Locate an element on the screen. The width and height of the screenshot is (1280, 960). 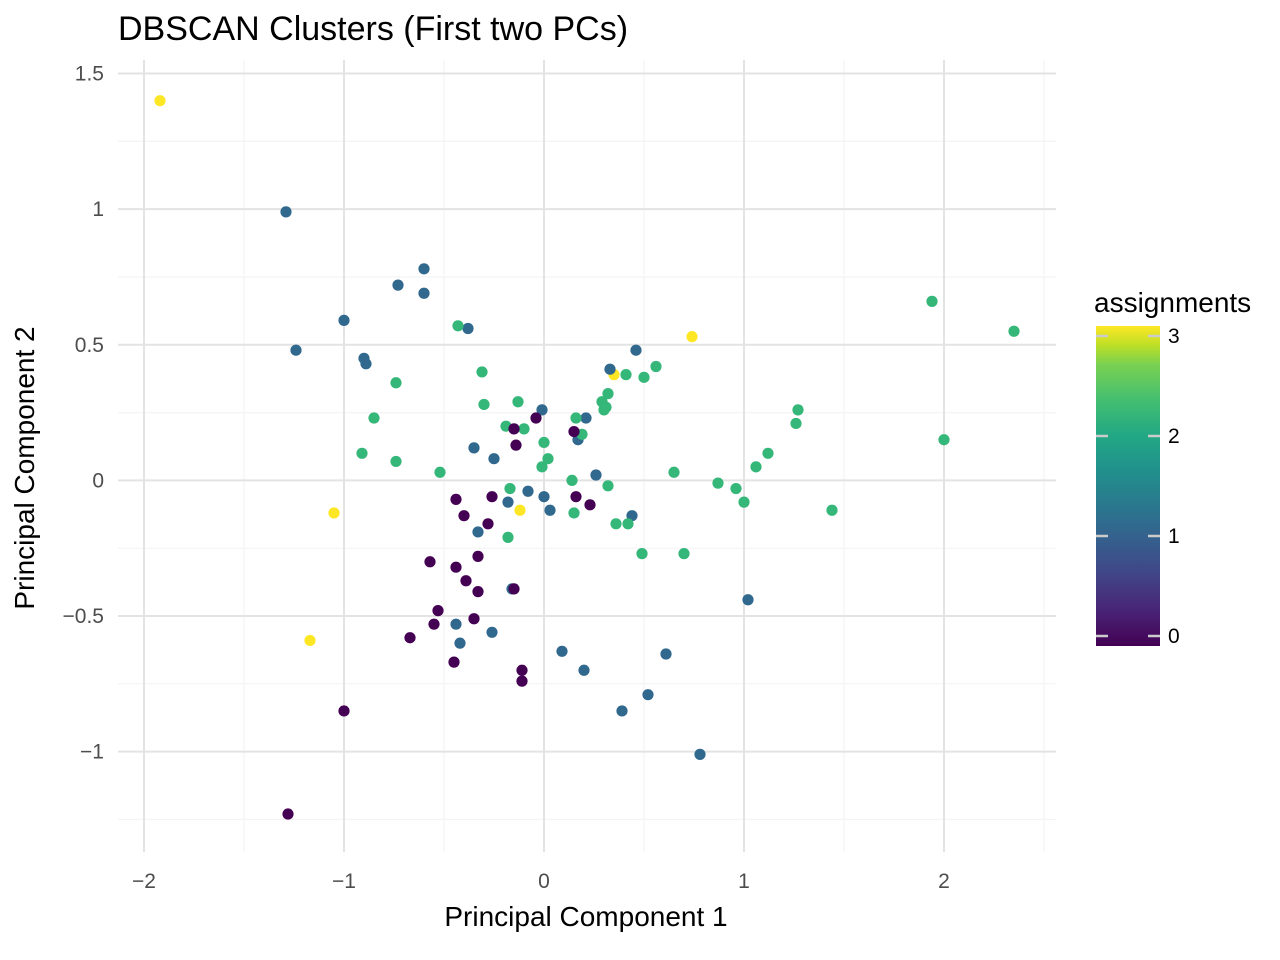
x-tick-label: −2 is located at coordinates (144, 881).